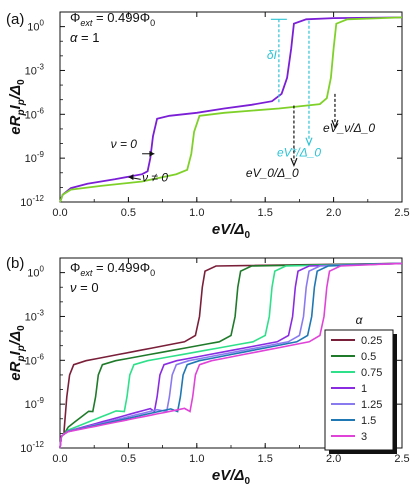  What do you see at coordinates (15, 19) in the screenshot?
I see `panel-a-label: (a)` at bounding box center [15, 19].